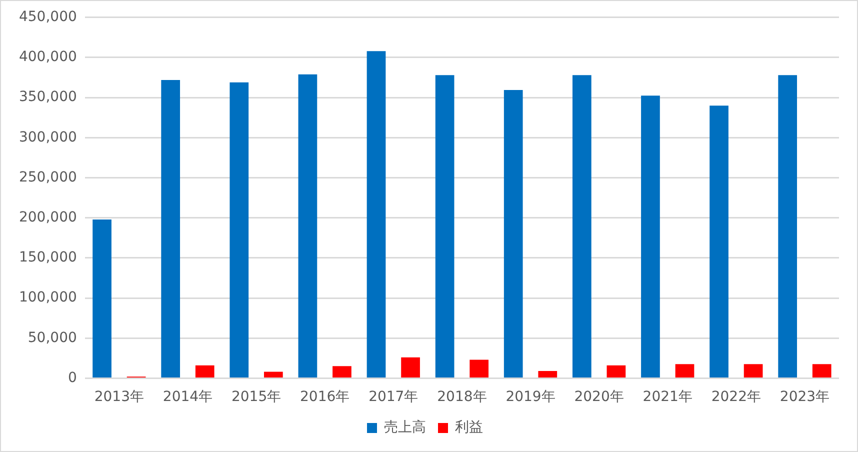 Image resolution: width=858 pixels, height=452 pixels. What do you see at coordinates (599, 397) in the screenshot?
I see `x-tick-label: 2020年` at bounding box center [599, 397].